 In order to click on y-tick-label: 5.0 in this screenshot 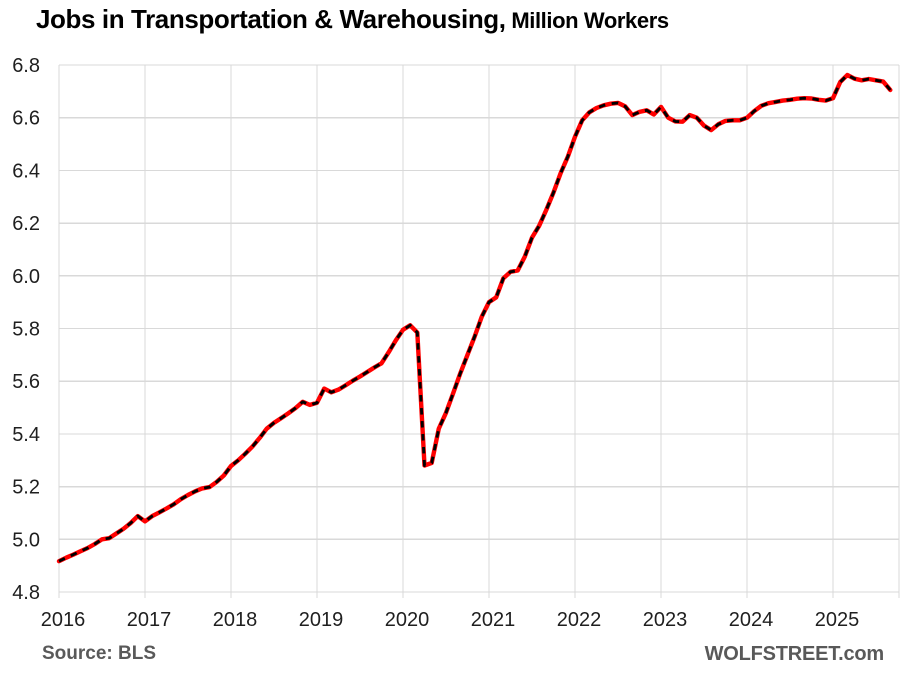, I will do `click(26, 540)`.